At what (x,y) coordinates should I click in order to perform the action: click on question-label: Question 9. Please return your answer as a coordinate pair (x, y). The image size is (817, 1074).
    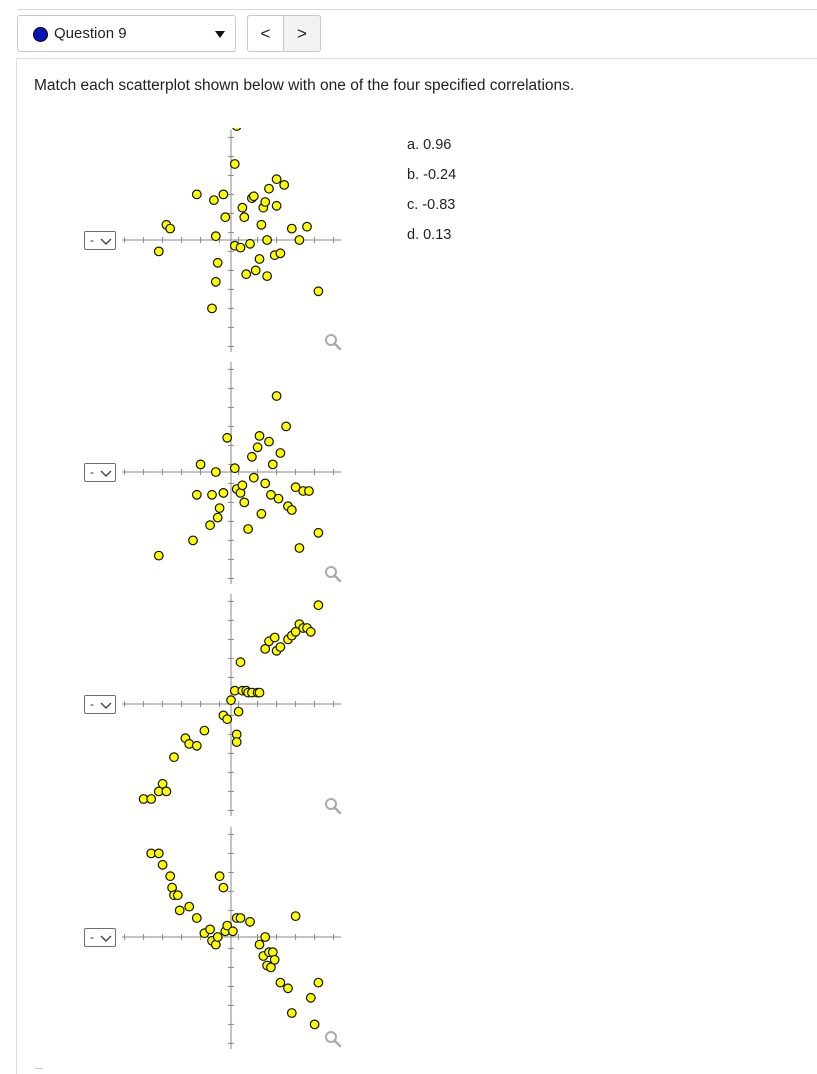
    Looking at the image, I should click on (90, 33).